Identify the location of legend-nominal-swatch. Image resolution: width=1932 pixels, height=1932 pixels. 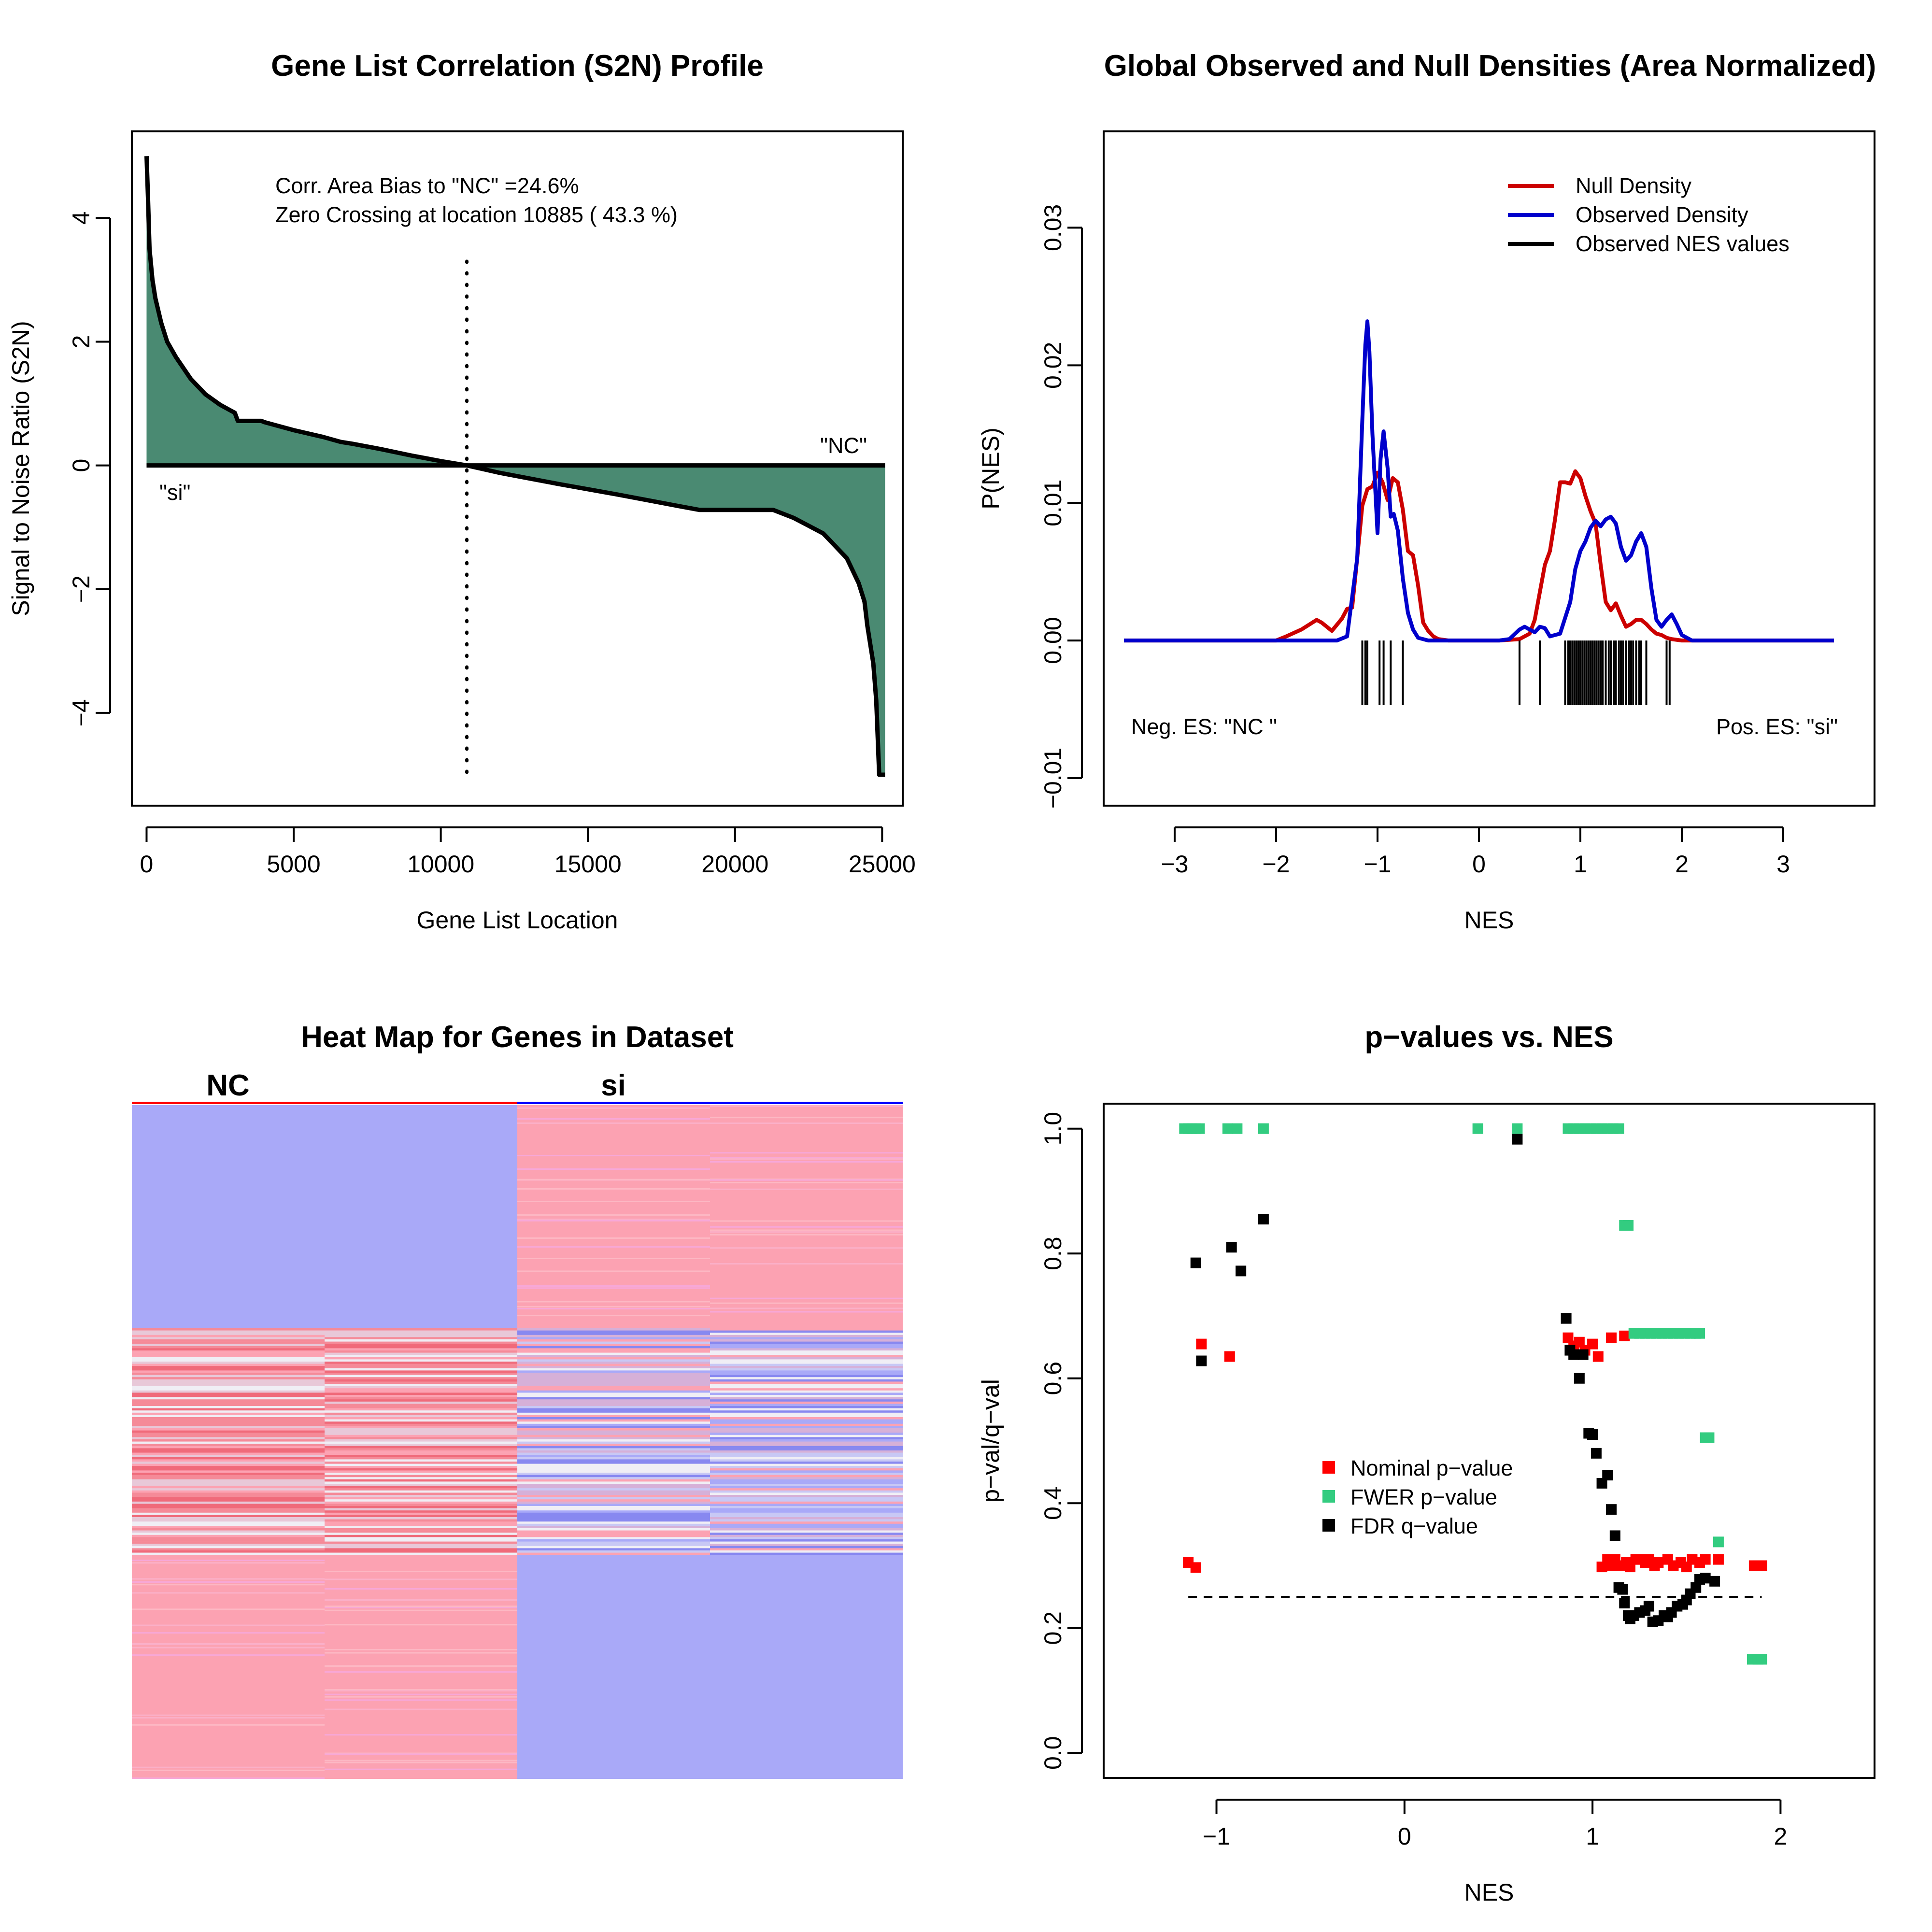
(1328, 1467).